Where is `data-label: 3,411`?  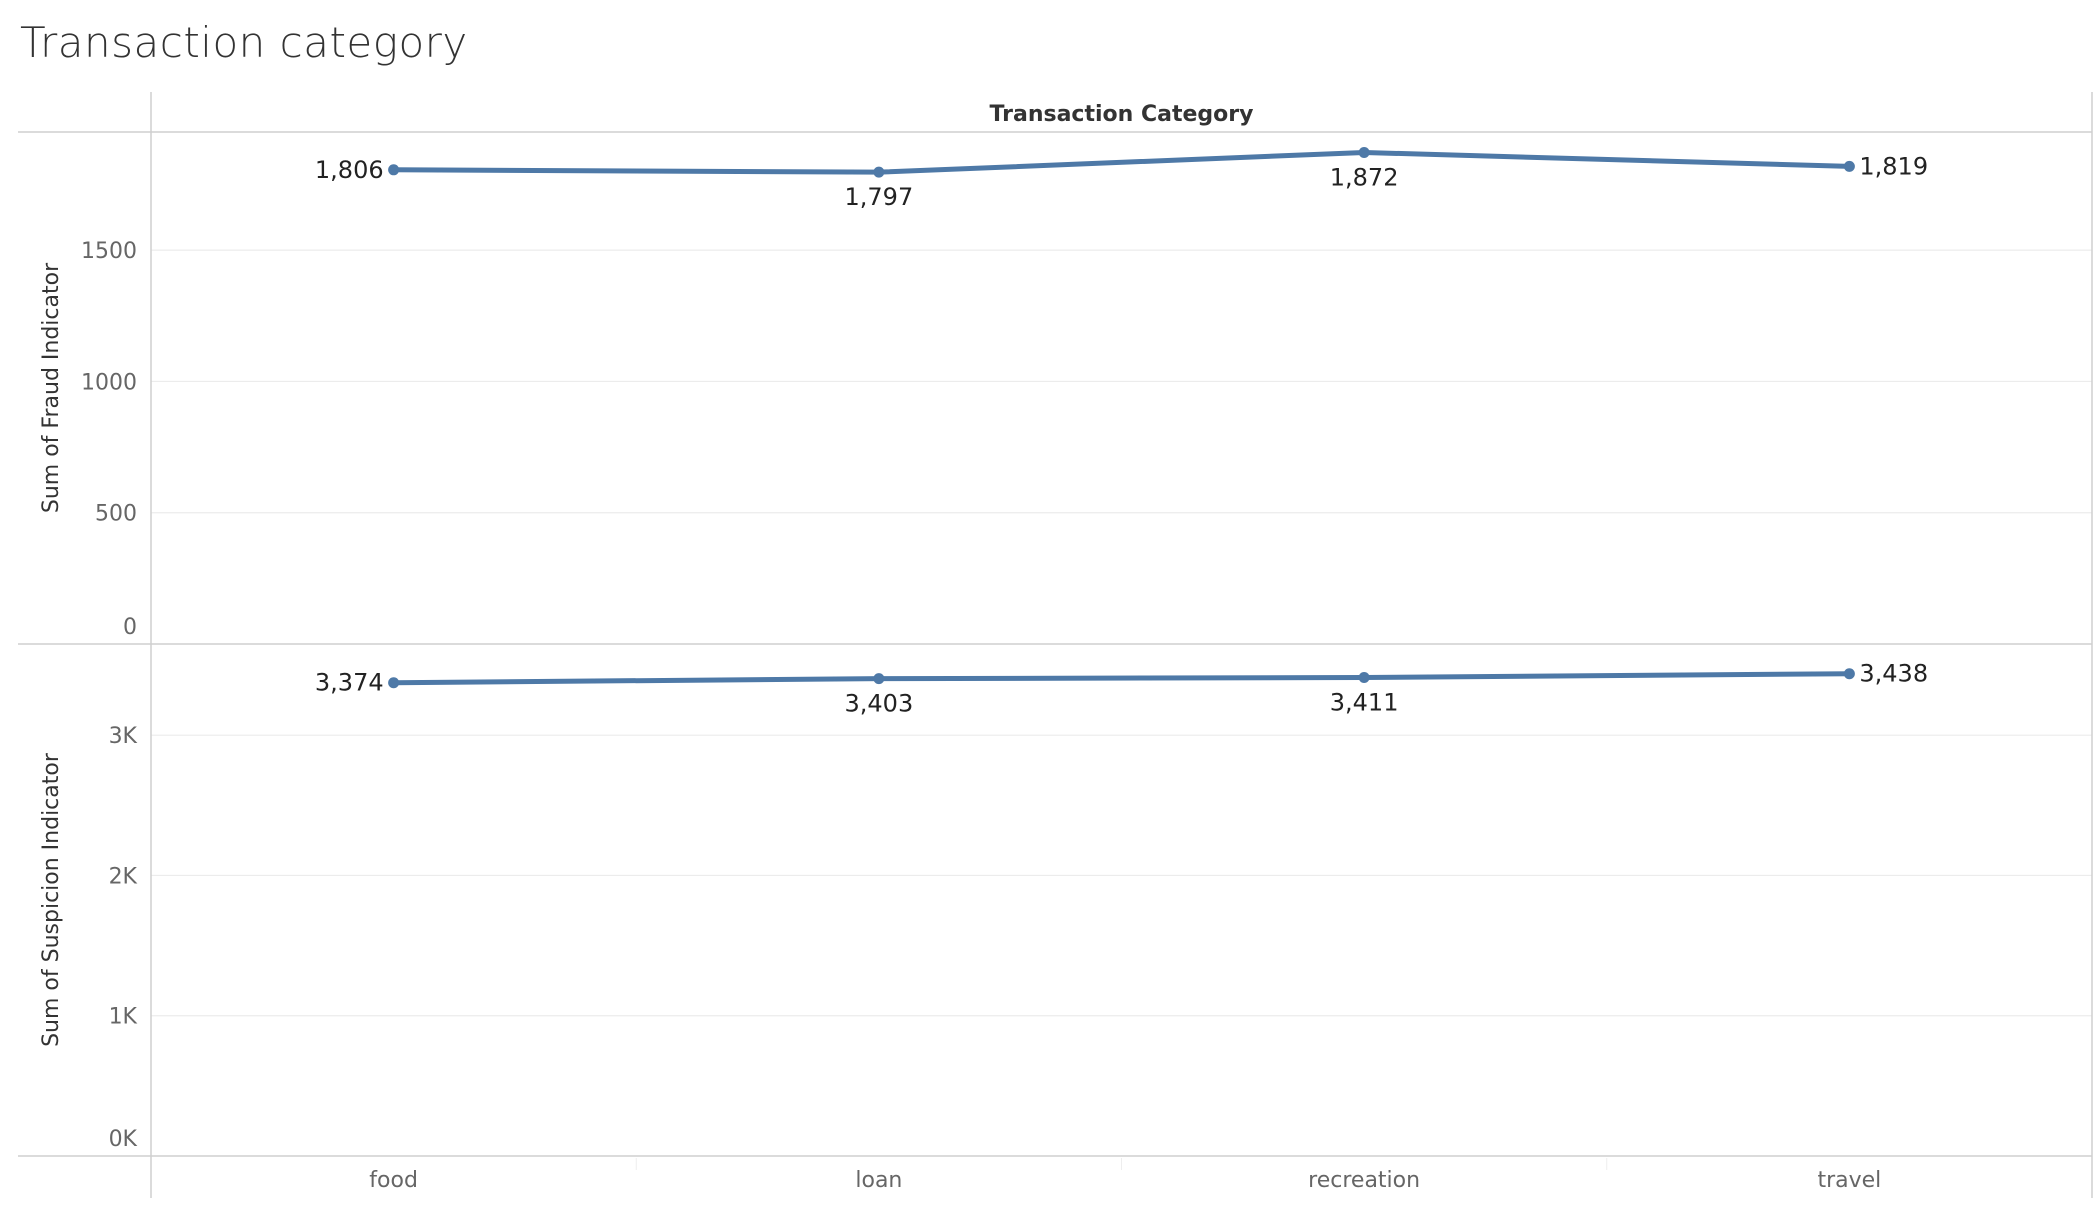 data-label: 3,411 is located at coordinates (1364, 703).